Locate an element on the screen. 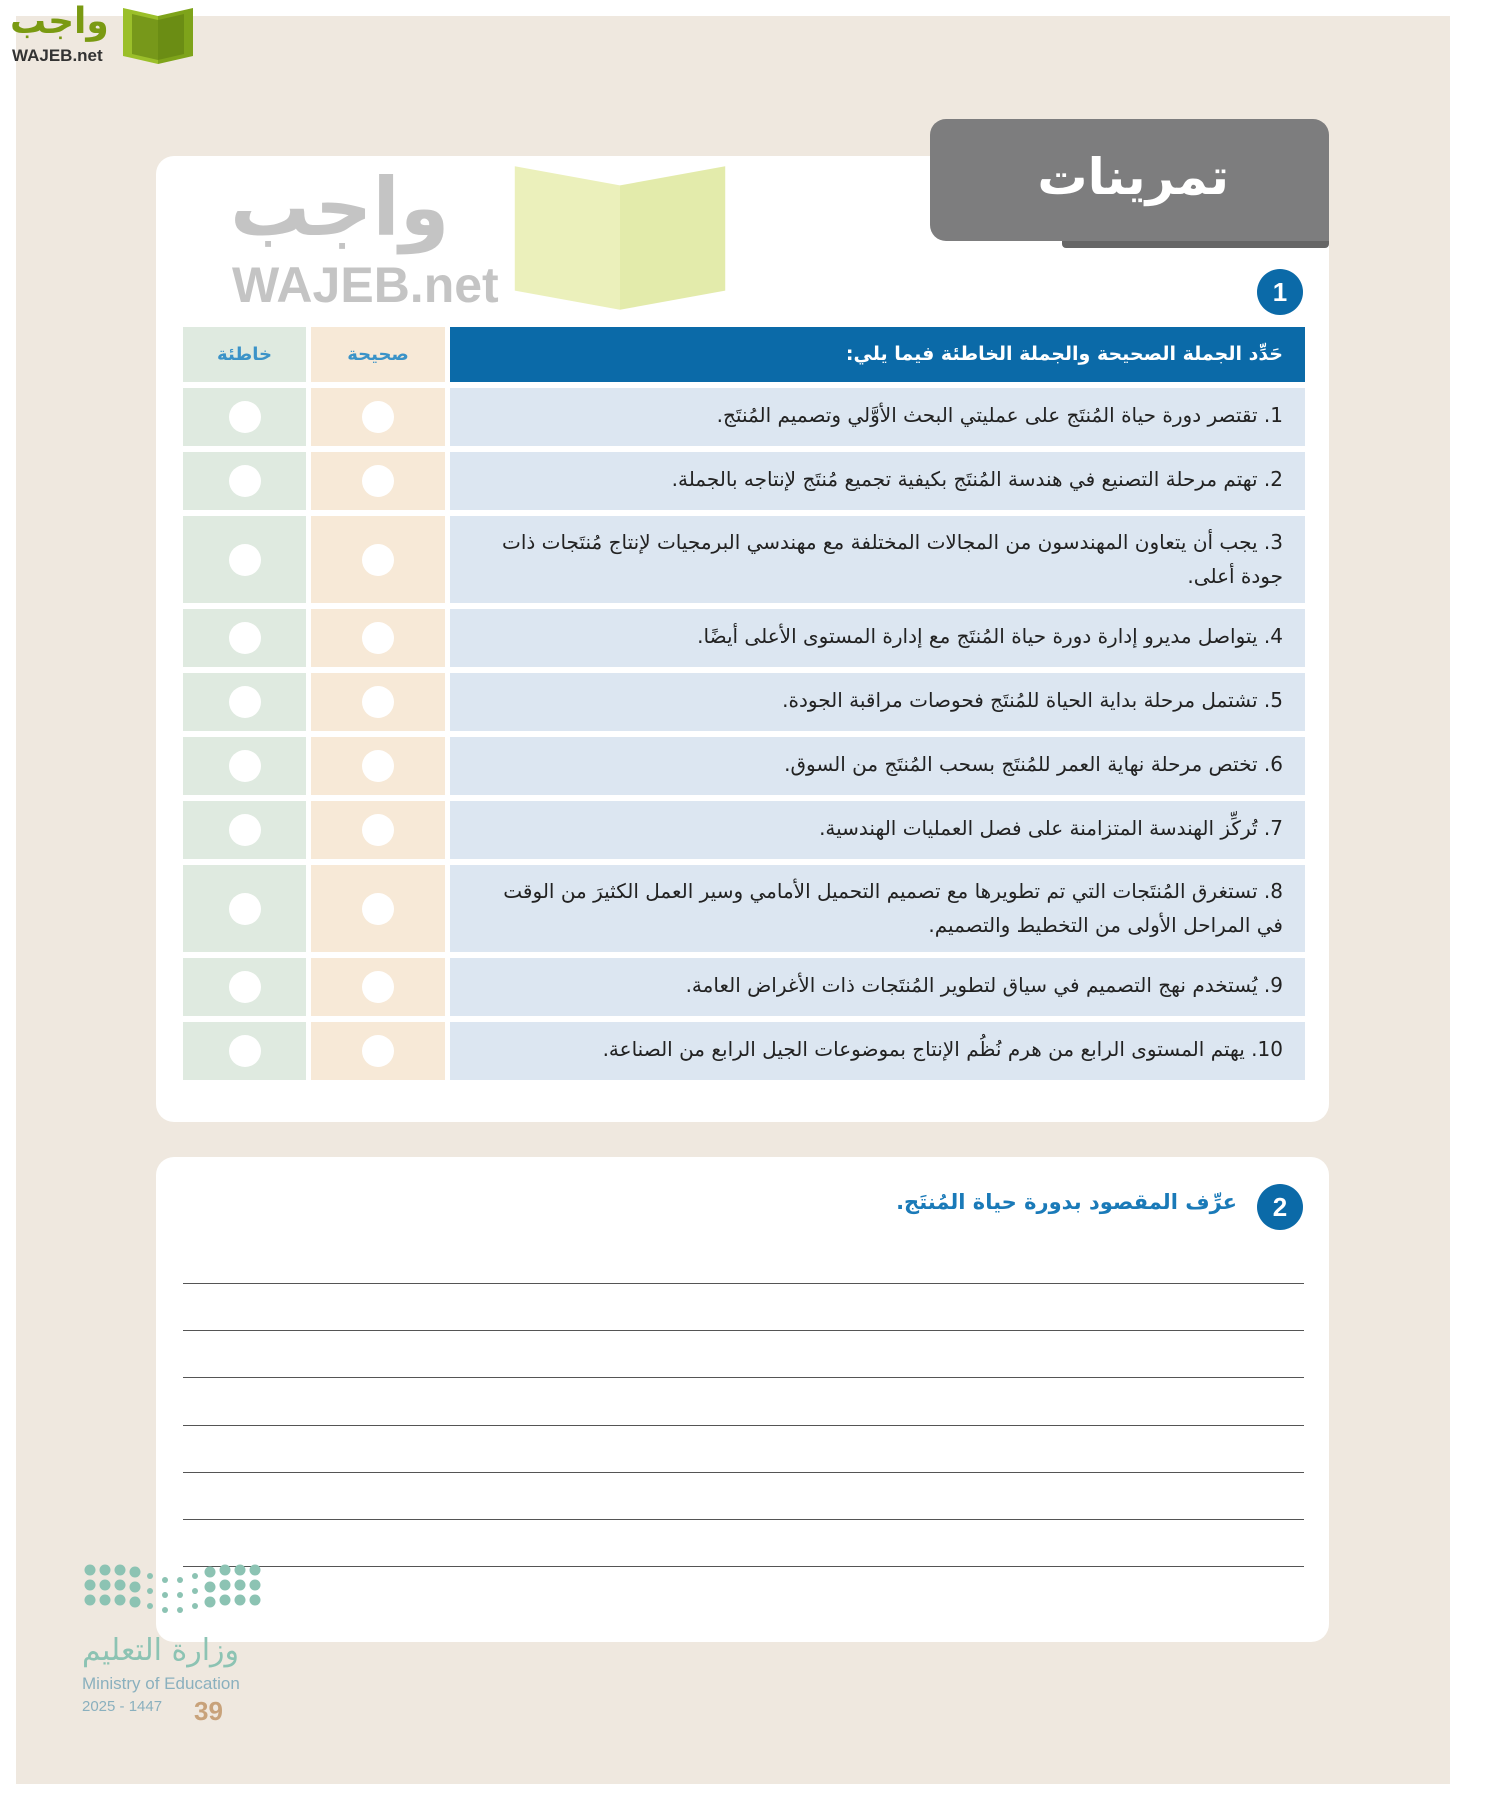 This screenshot has height=1800, width=1500. section-title: تمرينات is located at coordinates (1129, 180).